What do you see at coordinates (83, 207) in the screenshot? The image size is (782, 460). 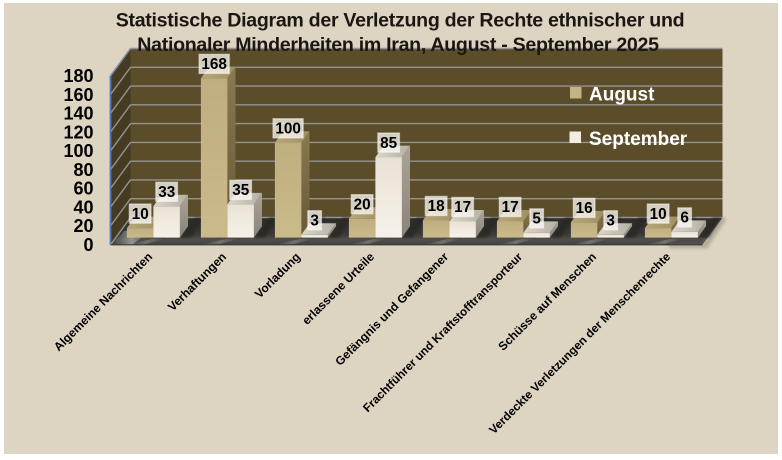 I see `svg-text: 40` at bounding box center [83, 207].